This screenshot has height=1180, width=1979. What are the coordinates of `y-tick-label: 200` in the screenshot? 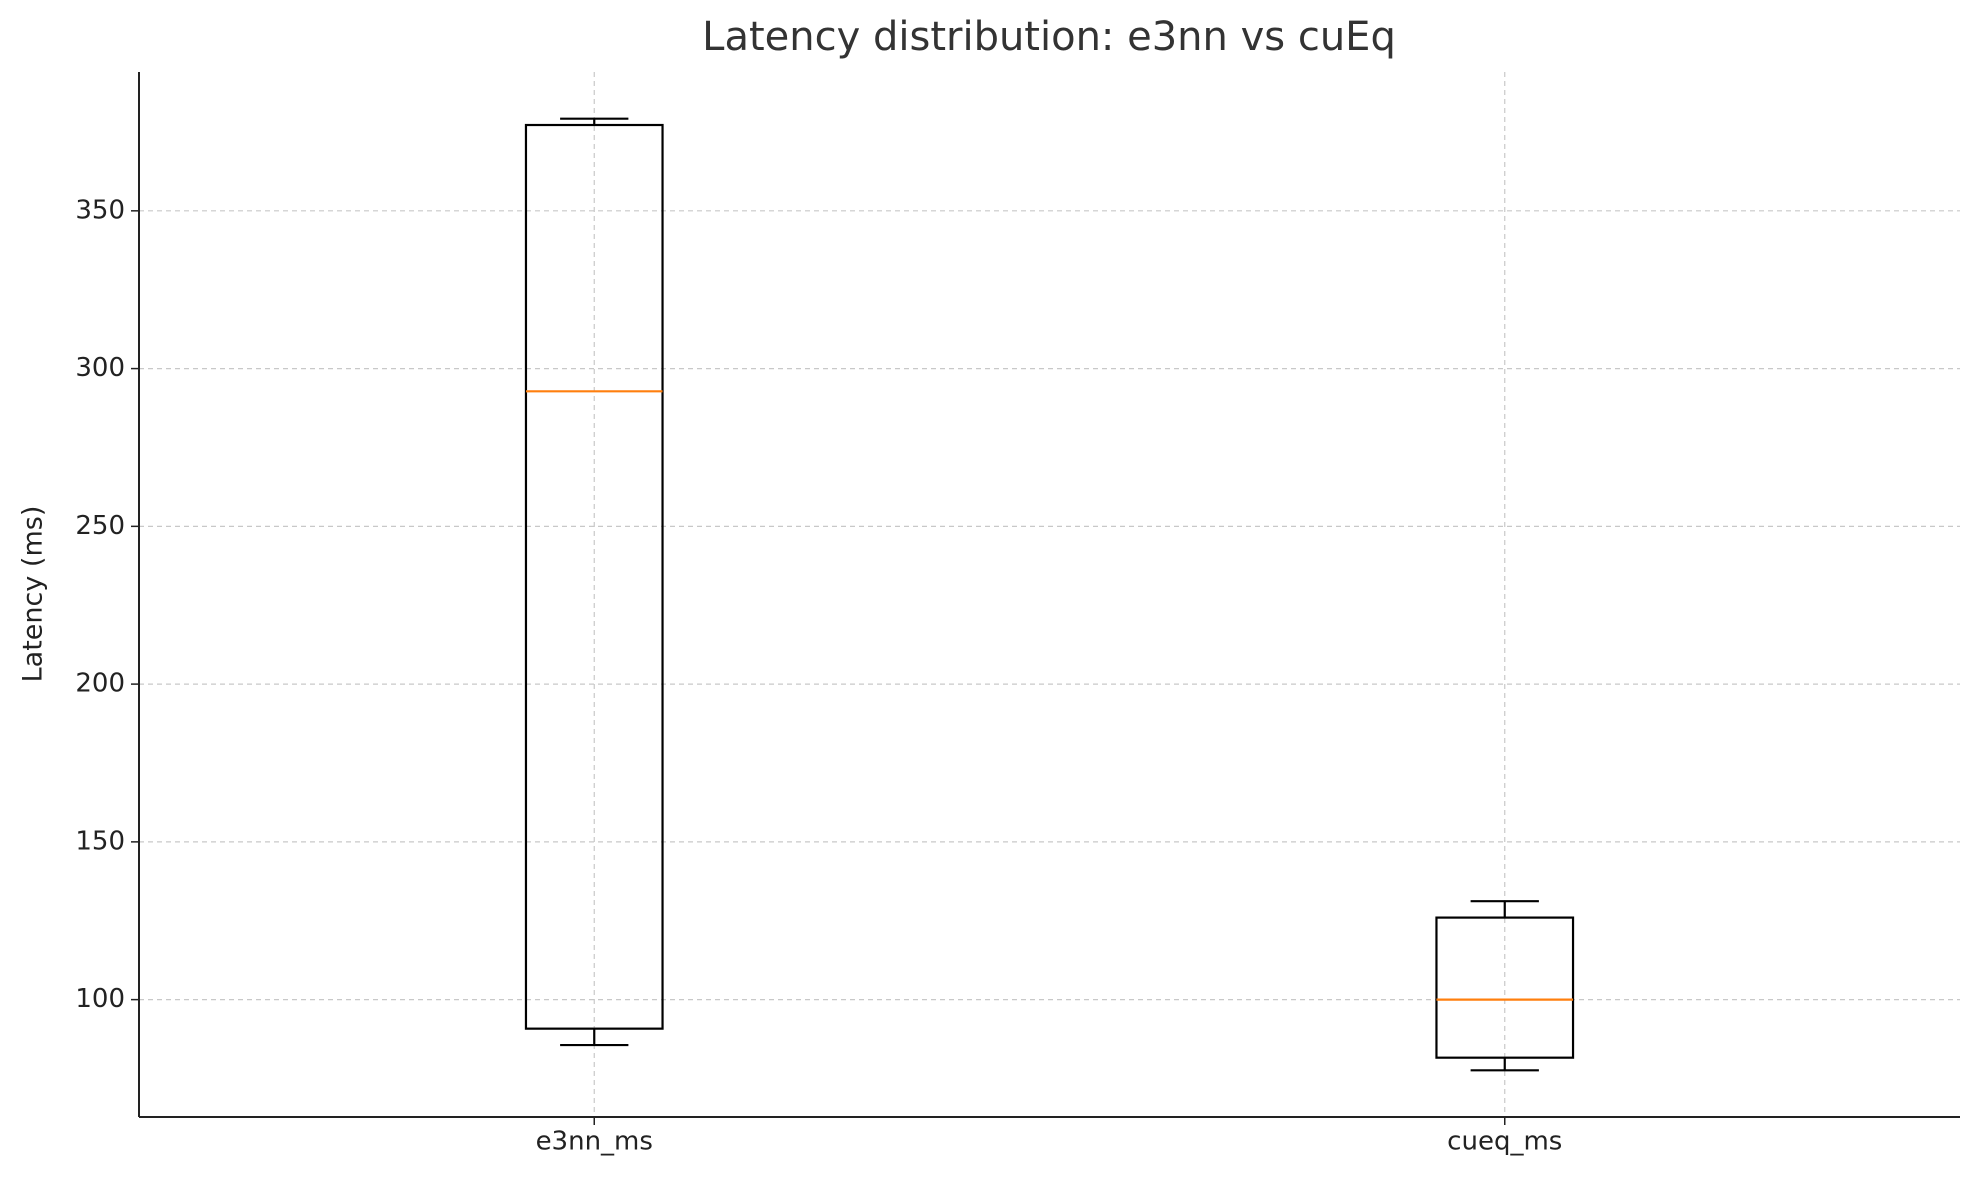 It's located at (100, 684).